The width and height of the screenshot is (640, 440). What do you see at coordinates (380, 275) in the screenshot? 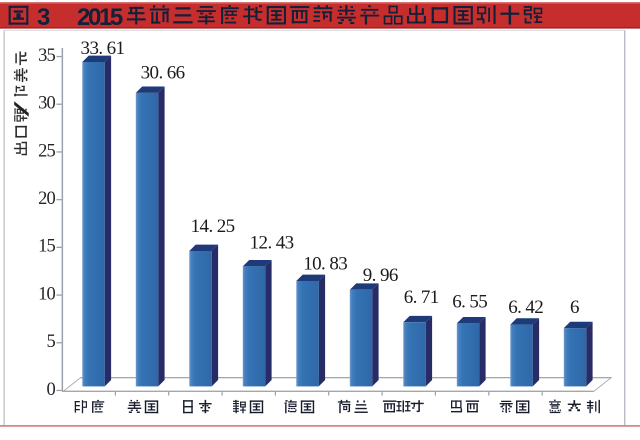
I see `svg-text: 9. 96` at bounding box center [380, 275].